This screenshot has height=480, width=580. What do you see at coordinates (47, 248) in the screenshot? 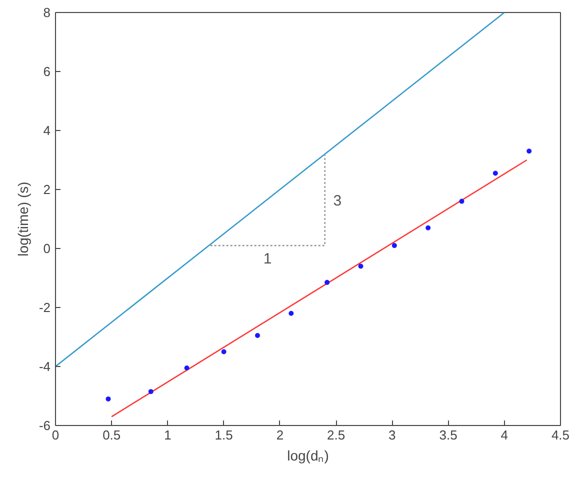
I see `y-tick-label: 0` at bounding box center [47, 248].